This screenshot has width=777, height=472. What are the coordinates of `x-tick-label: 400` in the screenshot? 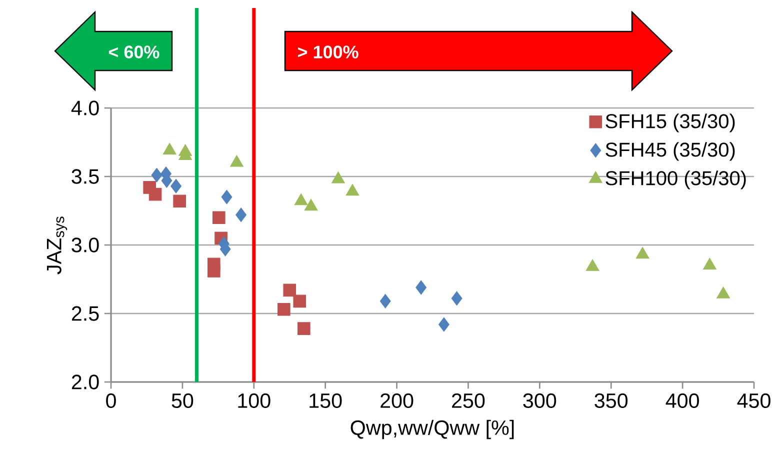 It's located at (682, 400).